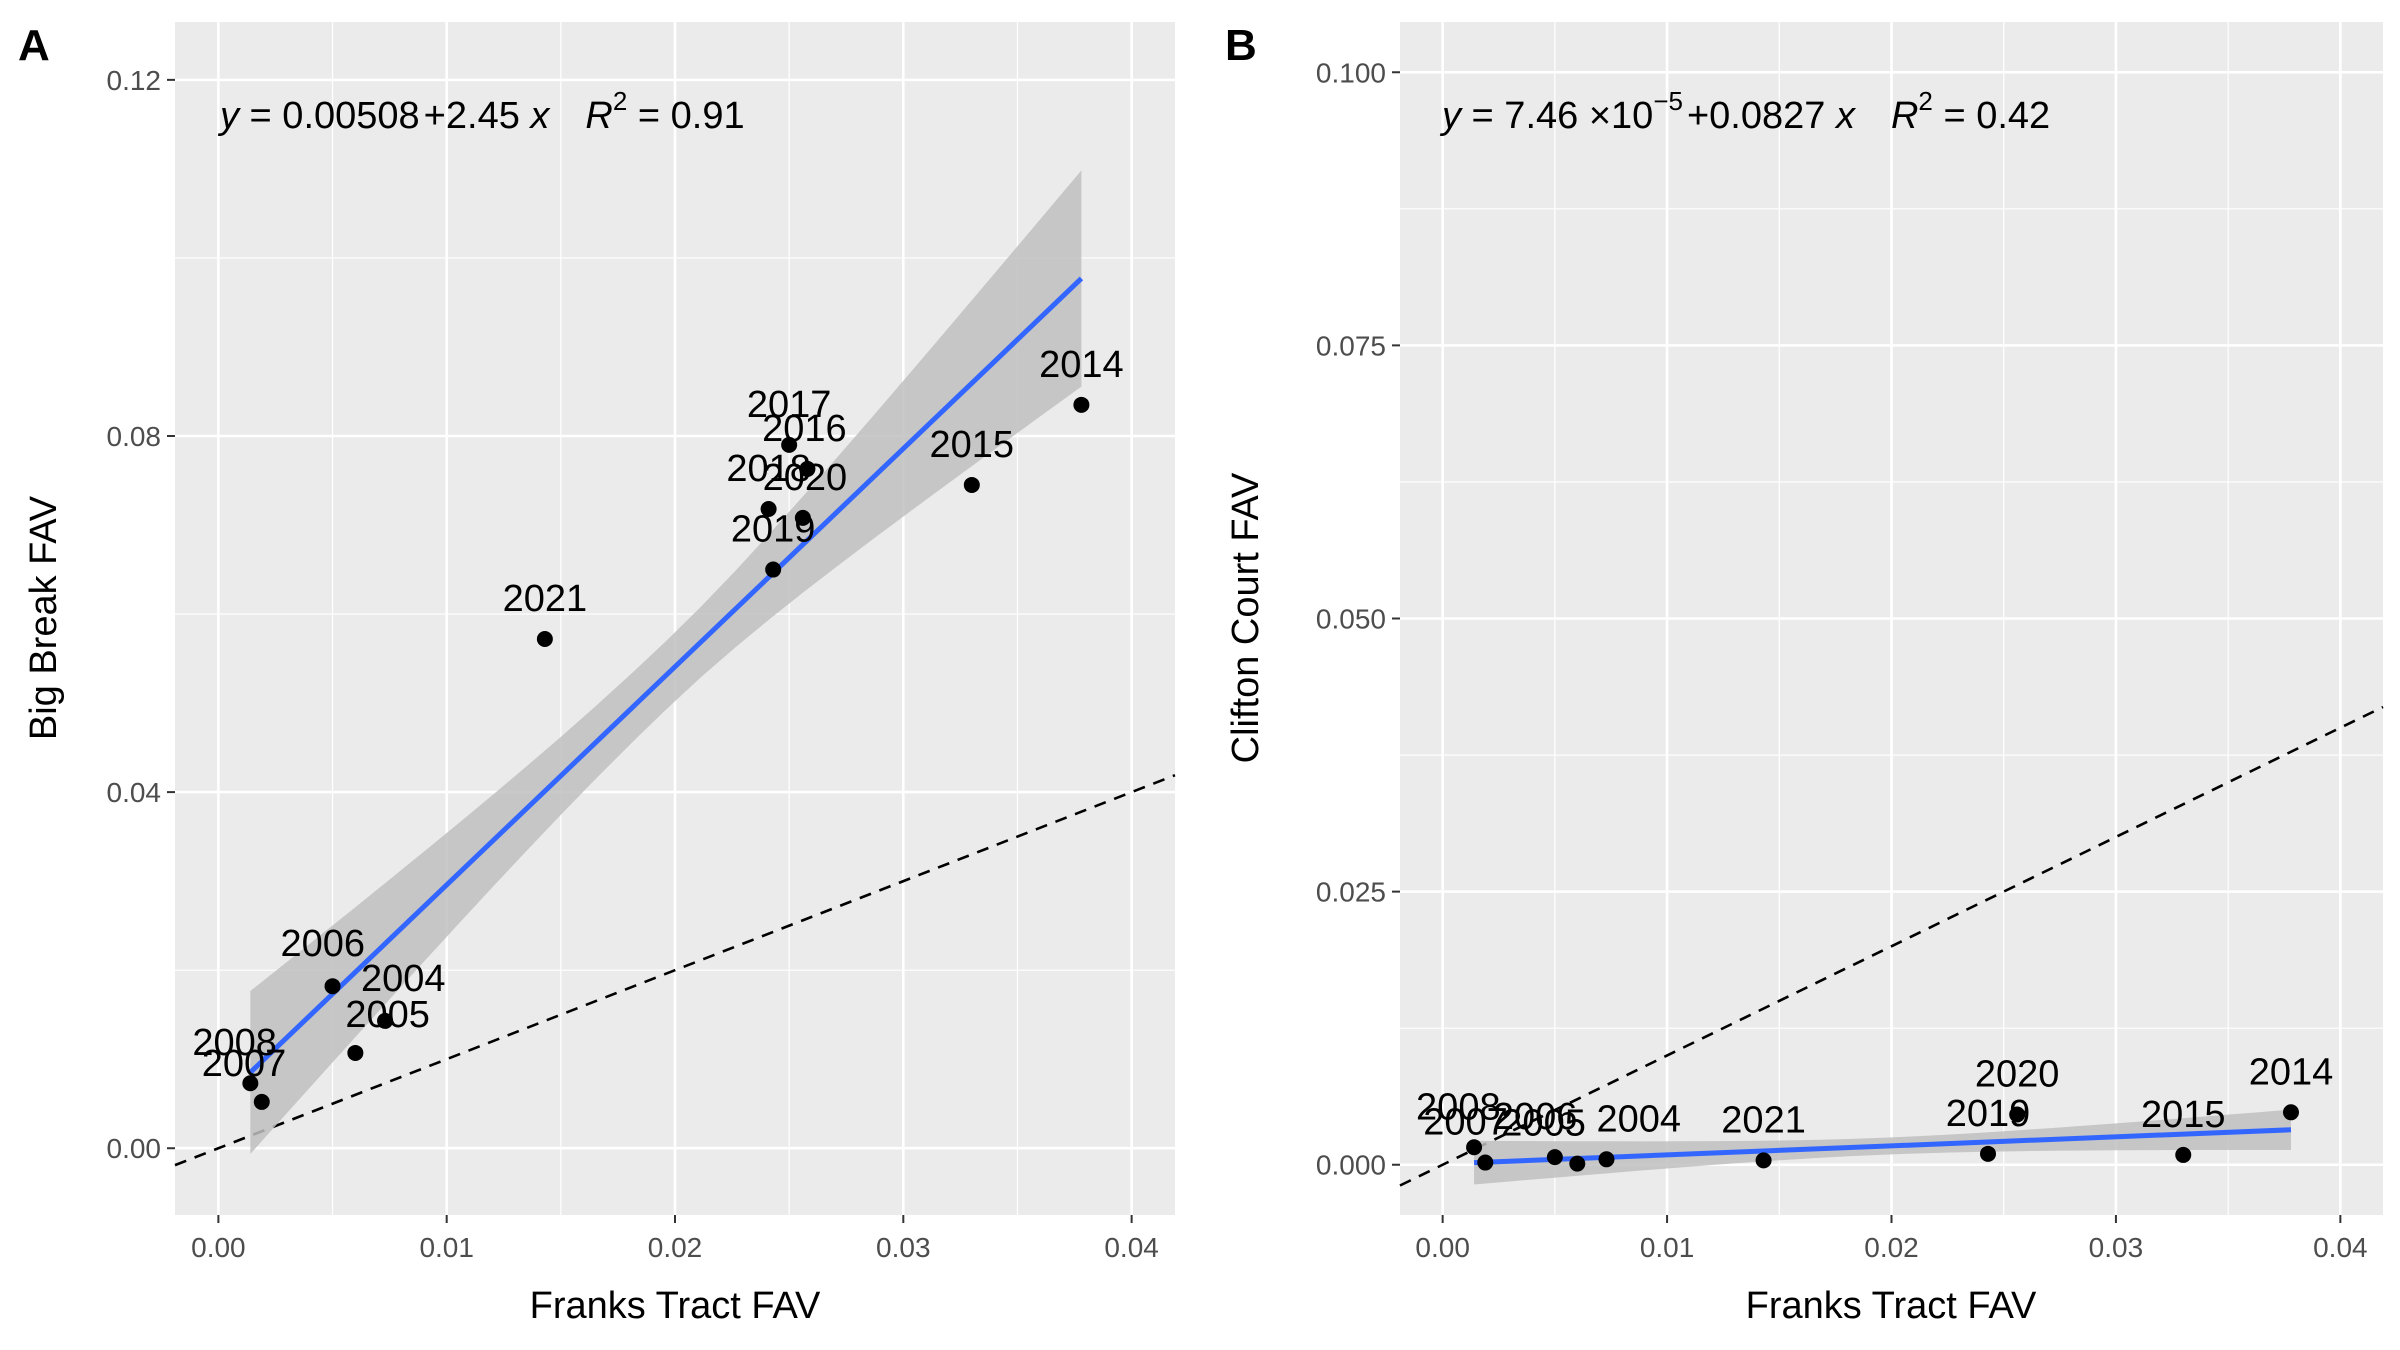 This screenshot has height=1350, width=2400. I want to click on panel-b-eq-r-sup: 2, so click(1925, 101).